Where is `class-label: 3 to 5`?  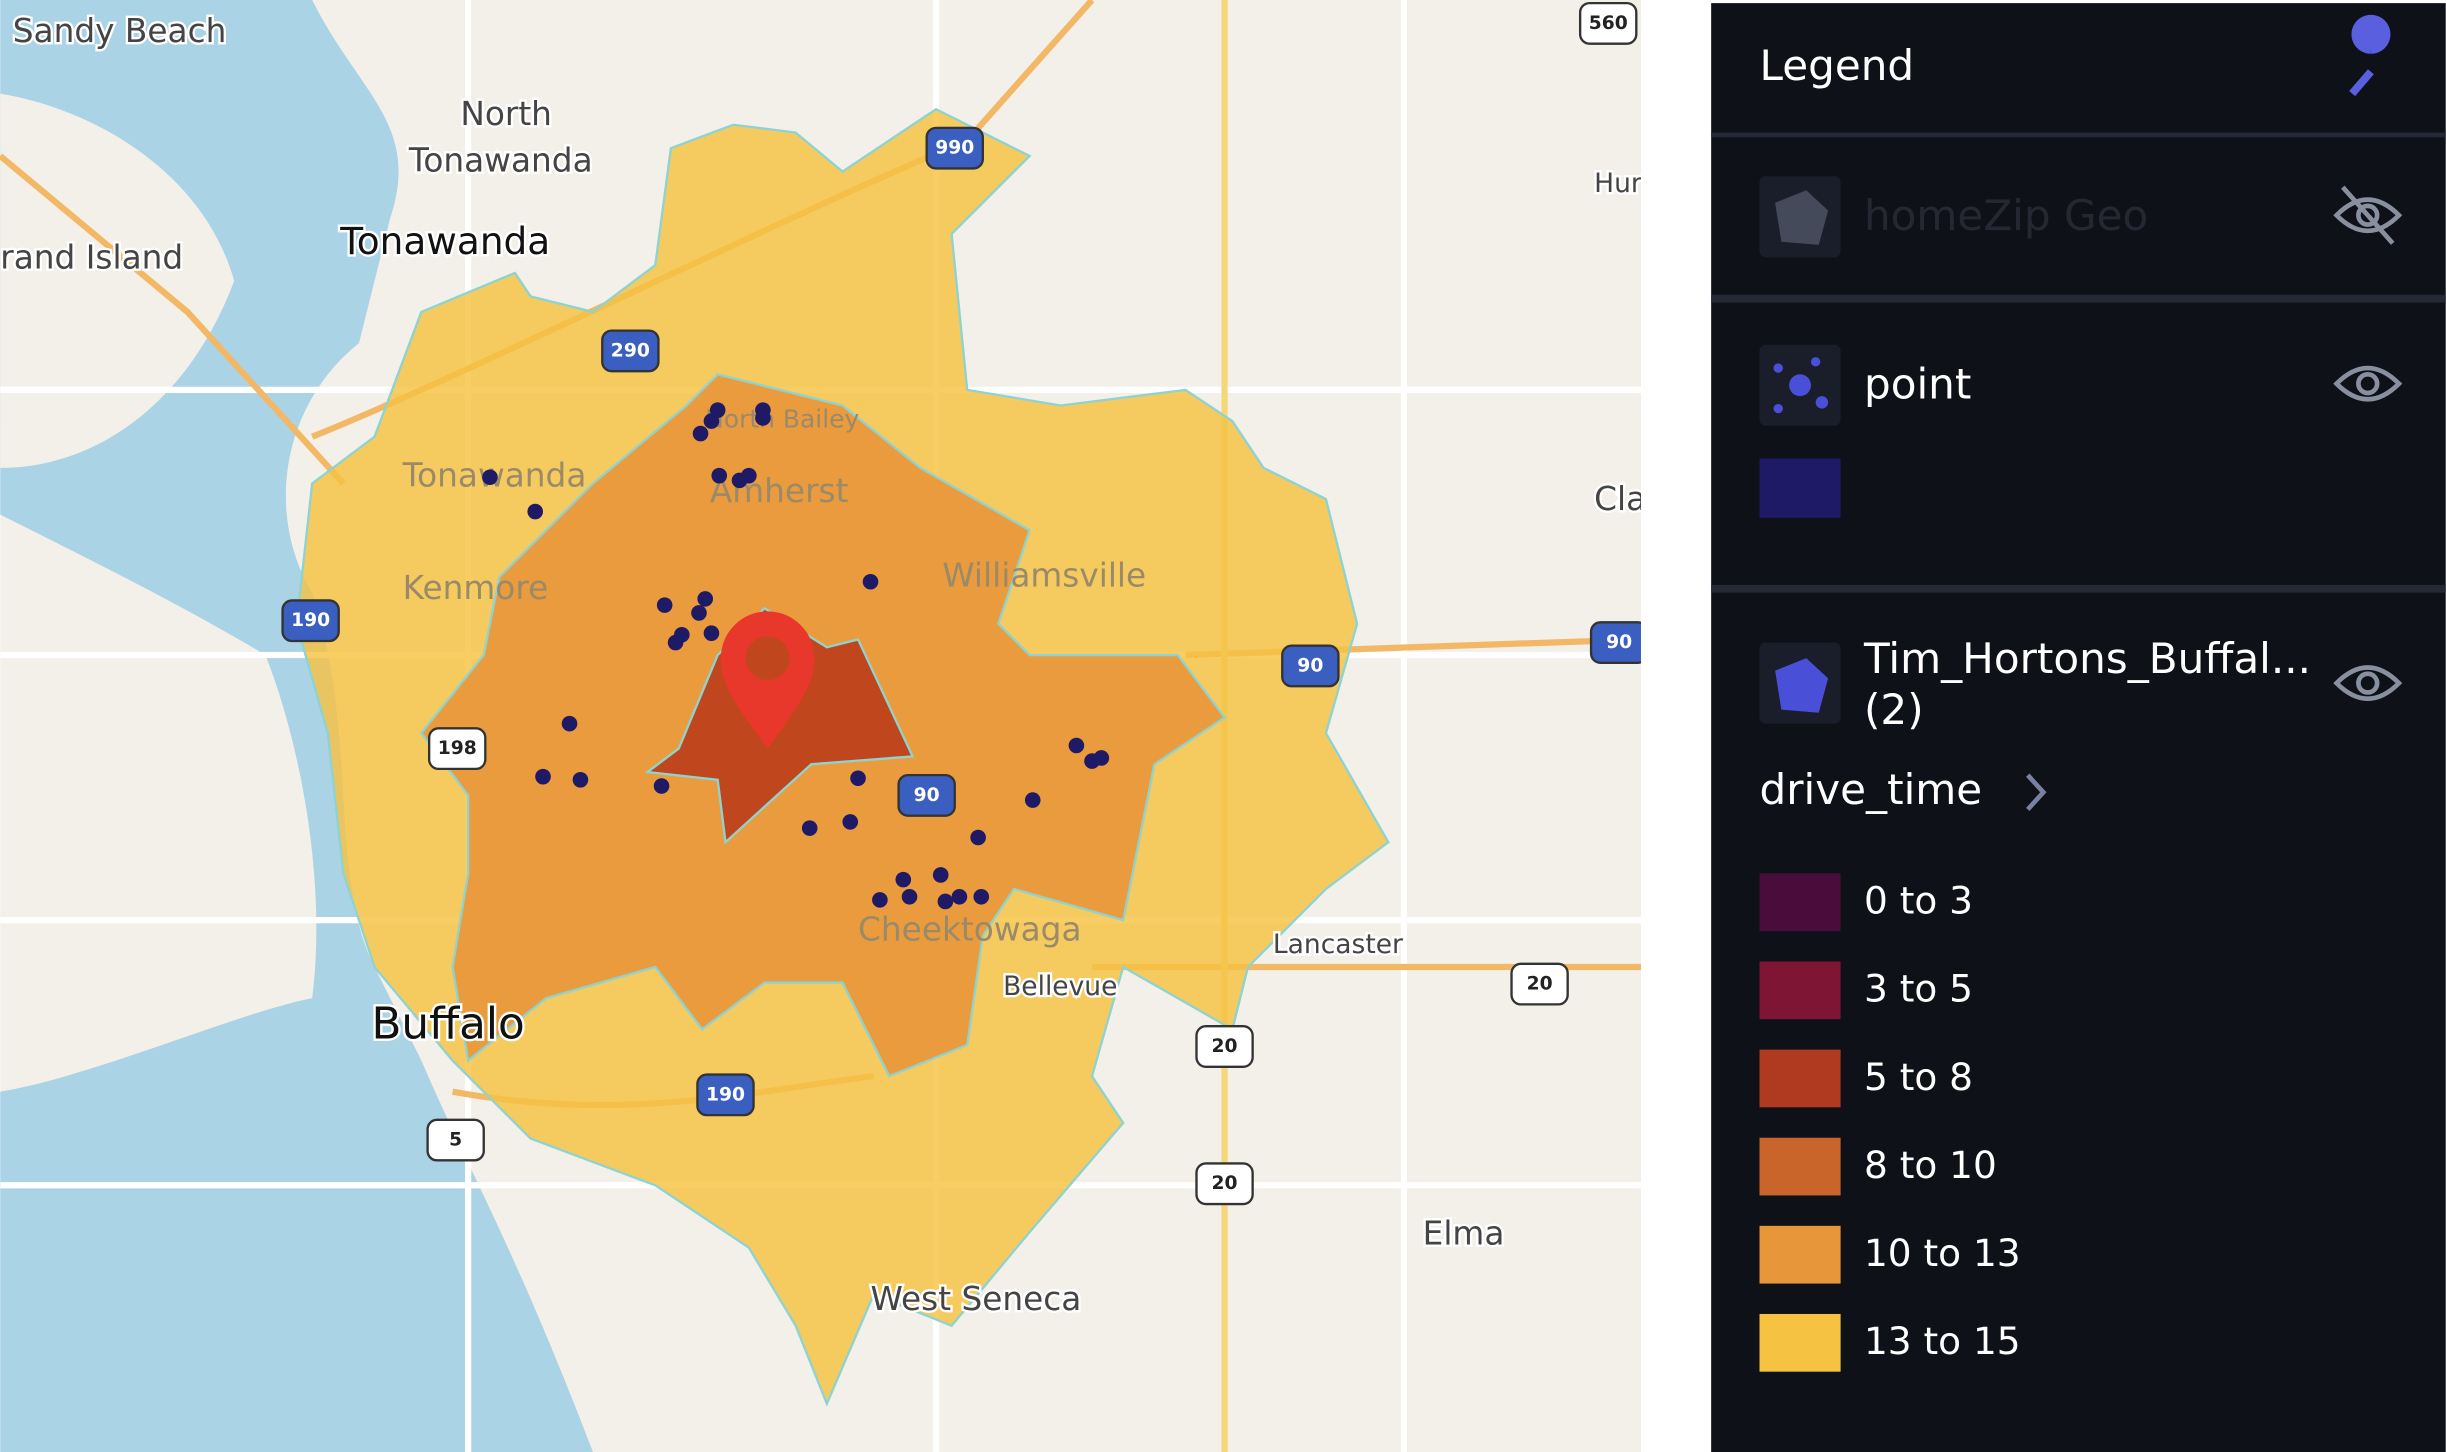
class-label: 3 to 5 is located at coordinates (1918, 989).